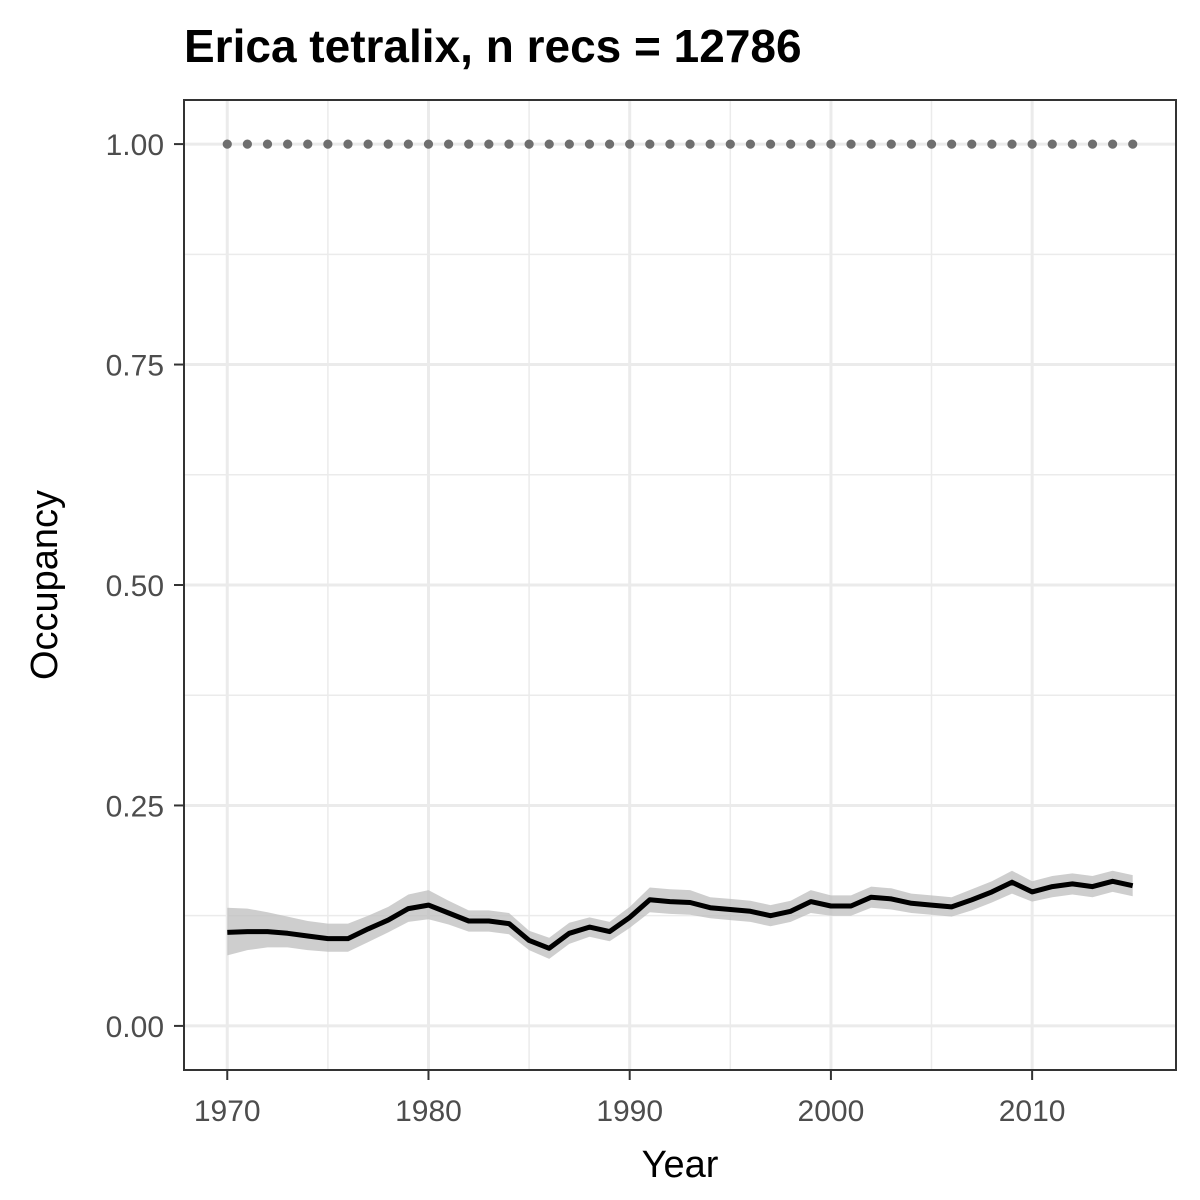  Describe the element at coordinates (135, 586) in the screenshot. I see `y-tick-label: 0.50` at that location.